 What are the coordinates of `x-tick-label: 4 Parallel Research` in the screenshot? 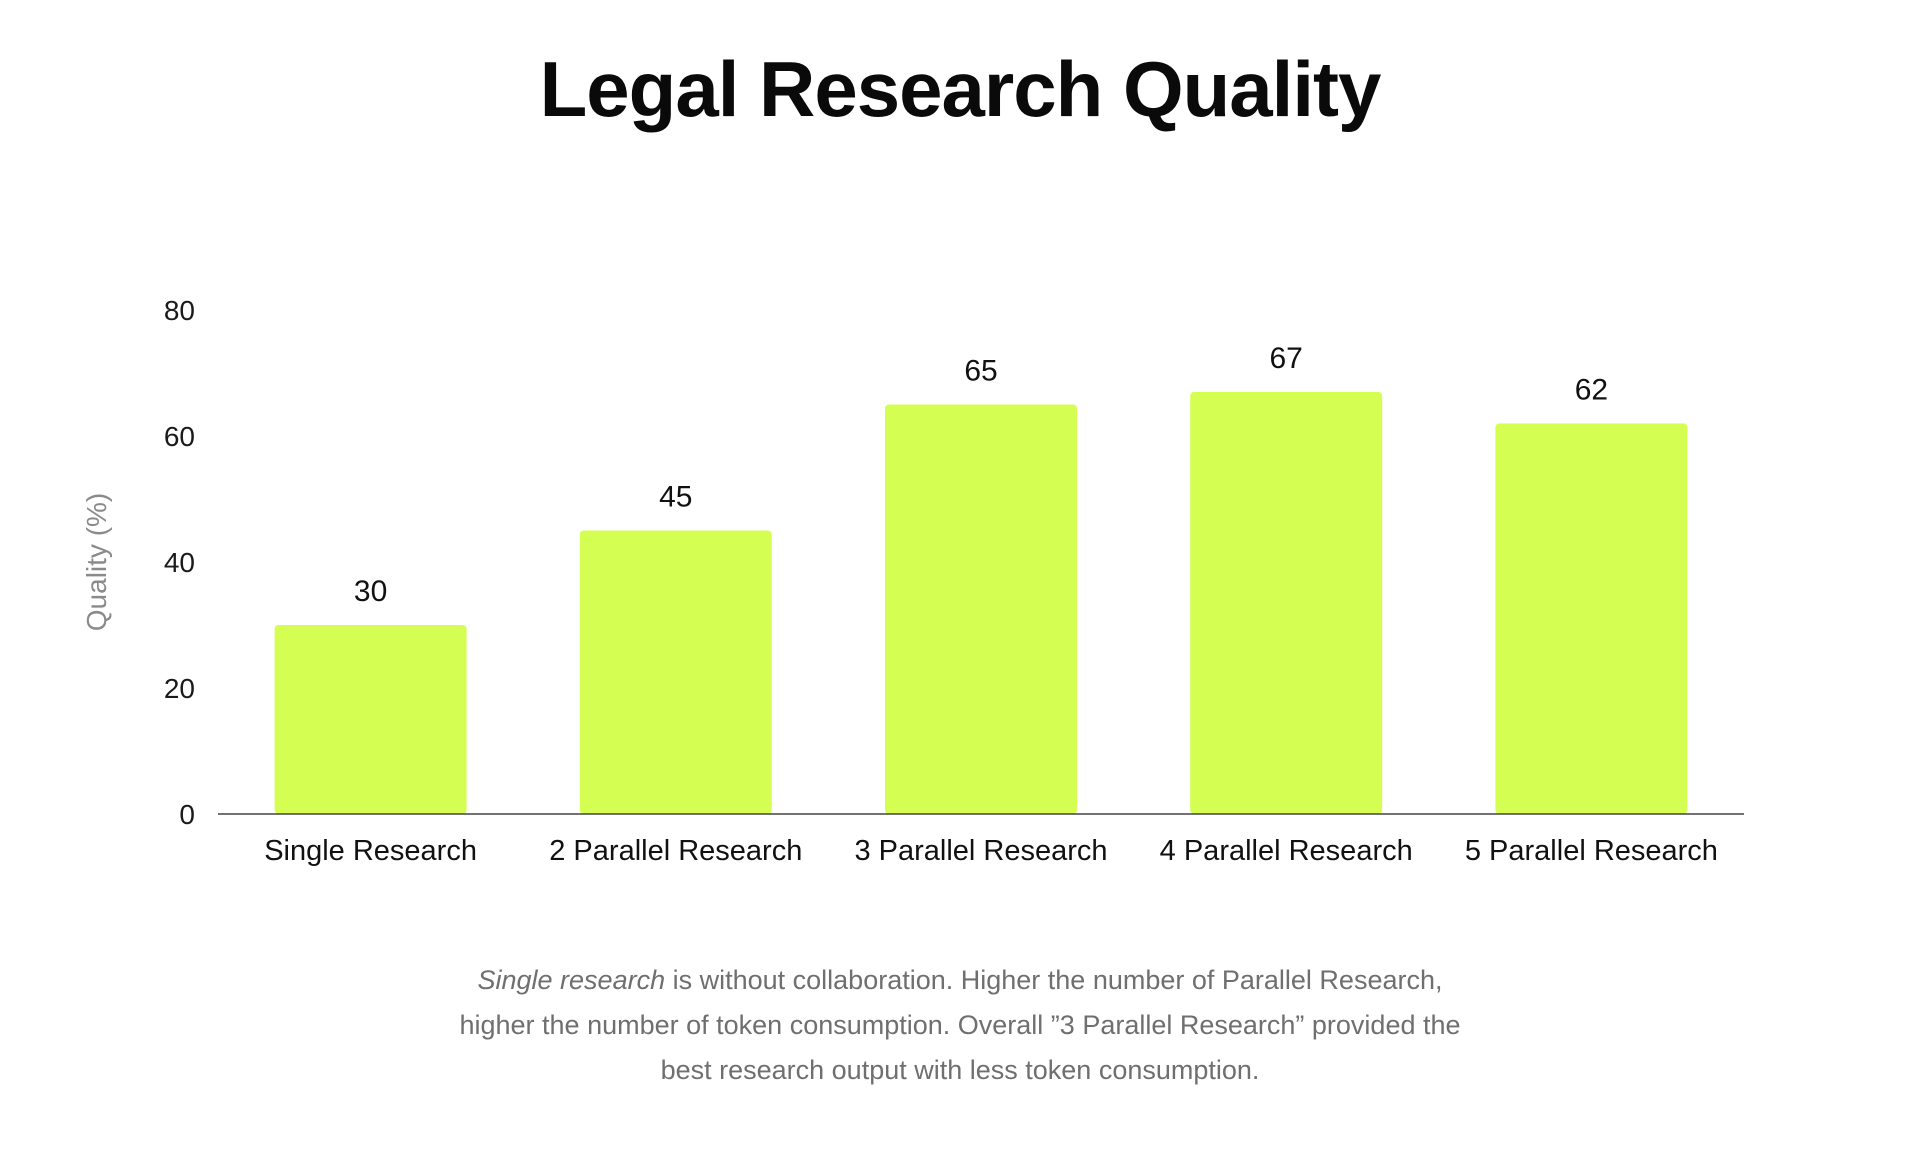 It's located at (1286, 851).